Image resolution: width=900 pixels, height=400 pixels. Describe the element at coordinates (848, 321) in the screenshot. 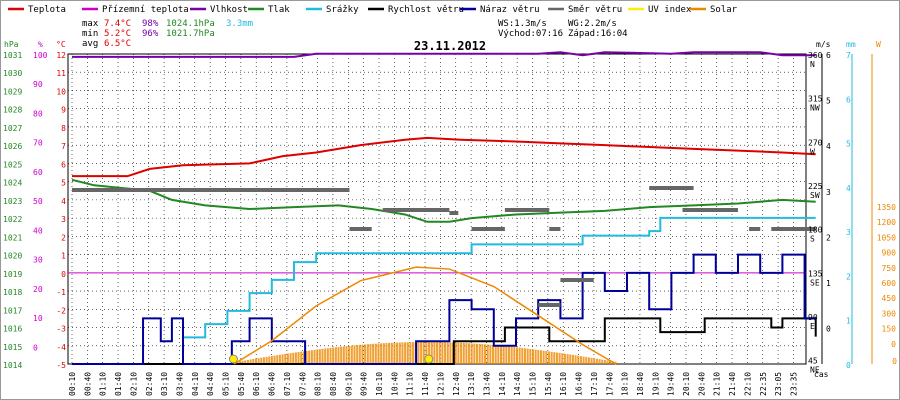

I see `axis-tick-mm: 1` at that location.